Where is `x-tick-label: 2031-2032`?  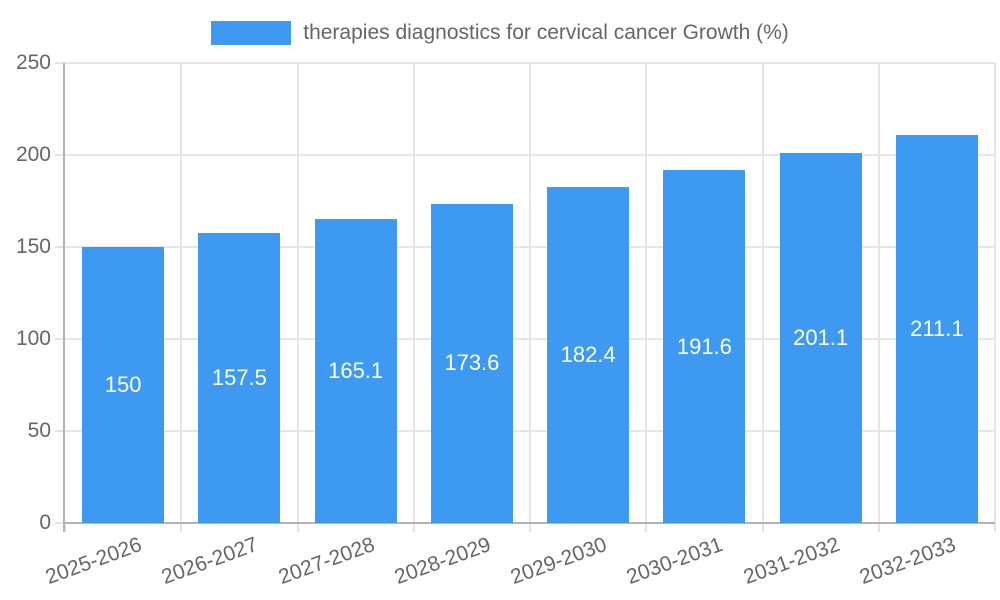 x-tick-label: 2031-2032 is located at coordinates (791, 561).